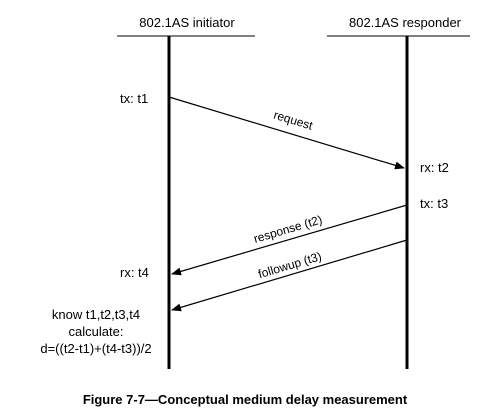 This screenshot has height=419, width=490. I want to click on response-arrow, so click(289, 240).